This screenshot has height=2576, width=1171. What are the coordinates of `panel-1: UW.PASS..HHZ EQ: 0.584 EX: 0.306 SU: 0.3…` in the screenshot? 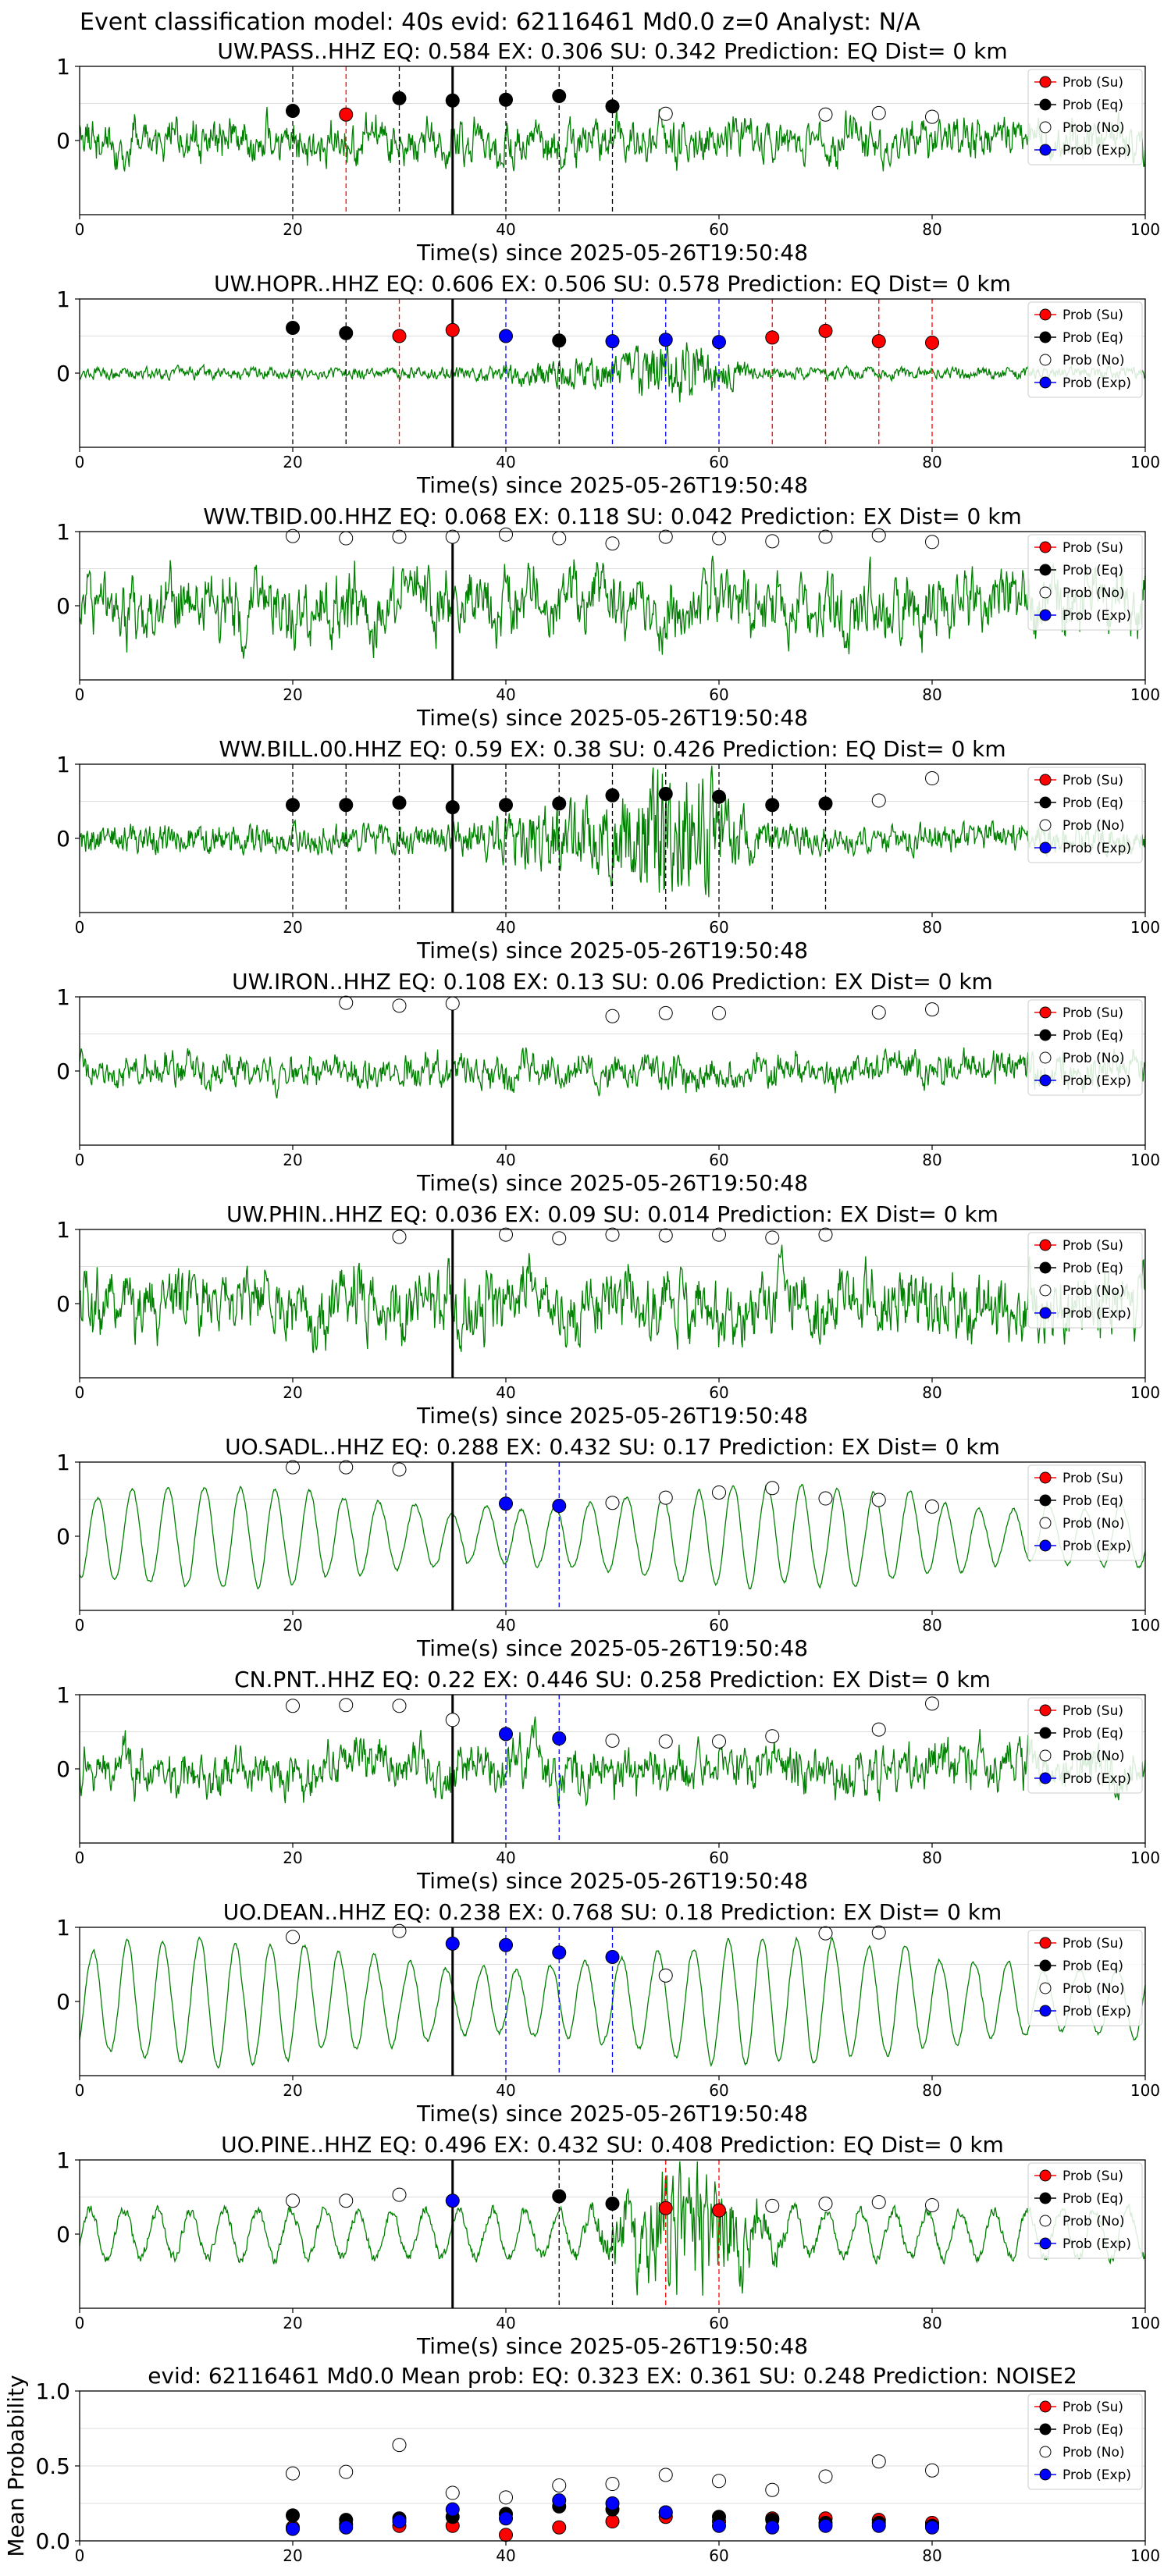 It's located at (608, 151).